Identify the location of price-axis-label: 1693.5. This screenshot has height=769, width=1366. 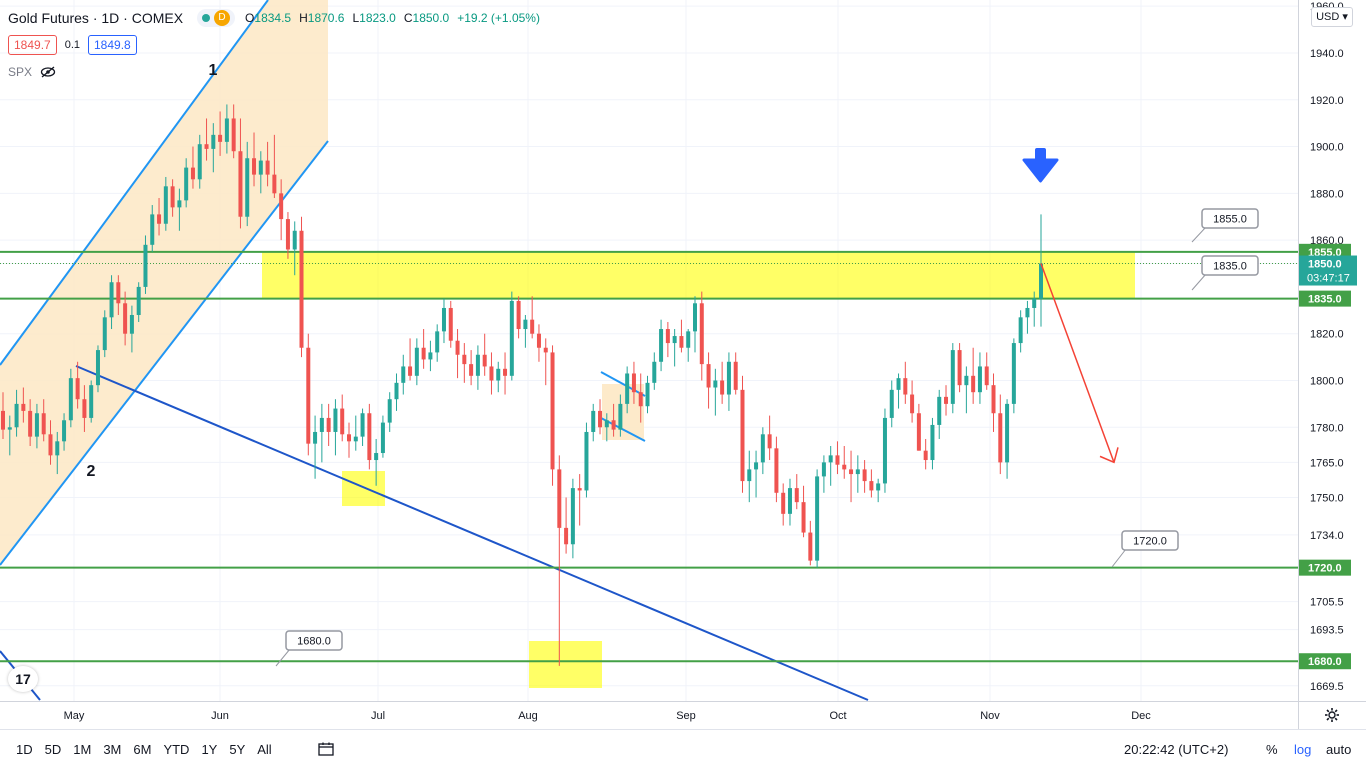
(1327, 631).